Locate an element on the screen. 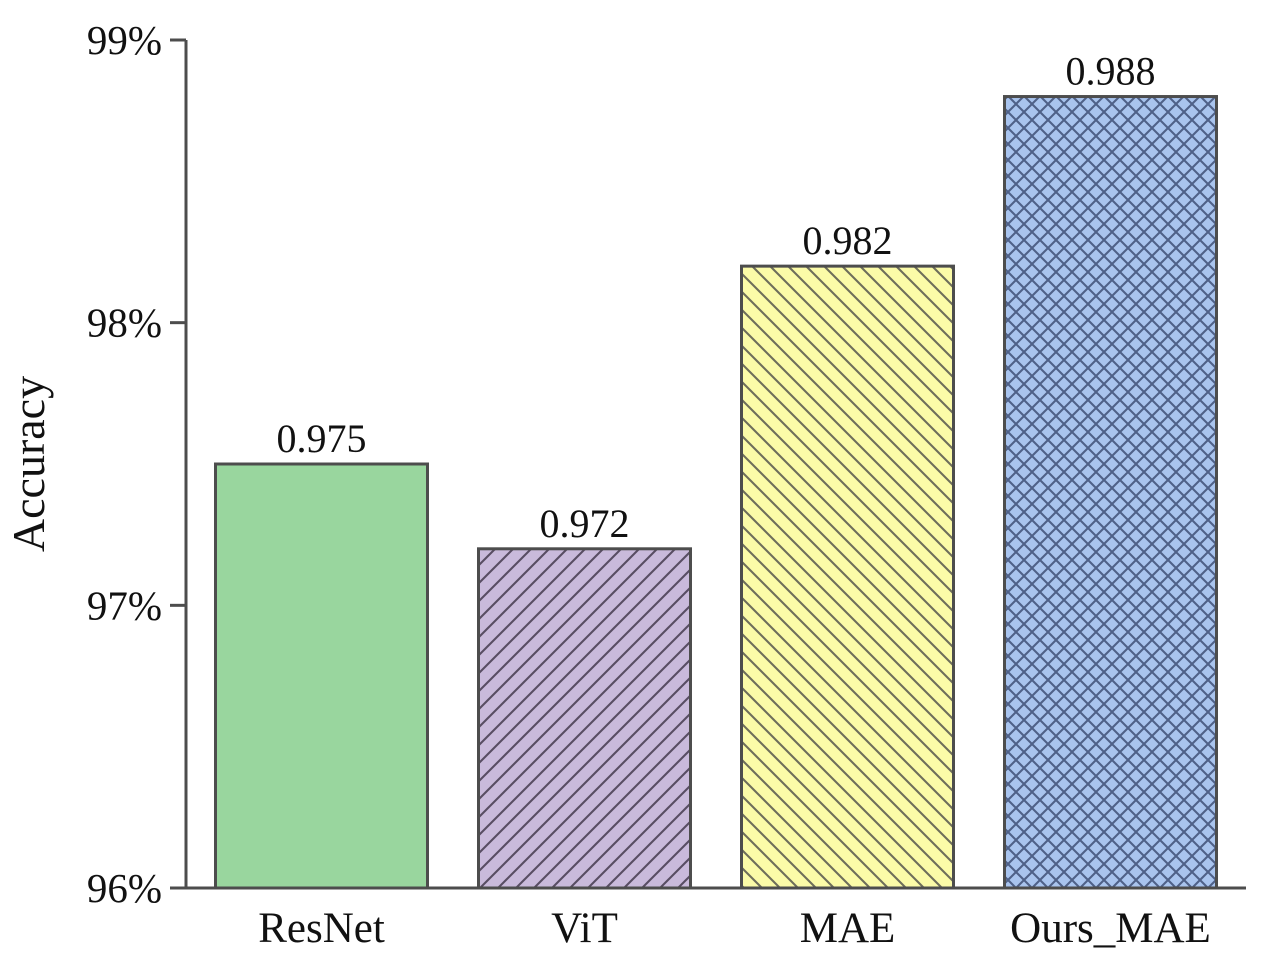 The height and width of the screenshot is (972, 1267). bar-value-label-ViT: 0.972 is located at coordinates (585, 523).